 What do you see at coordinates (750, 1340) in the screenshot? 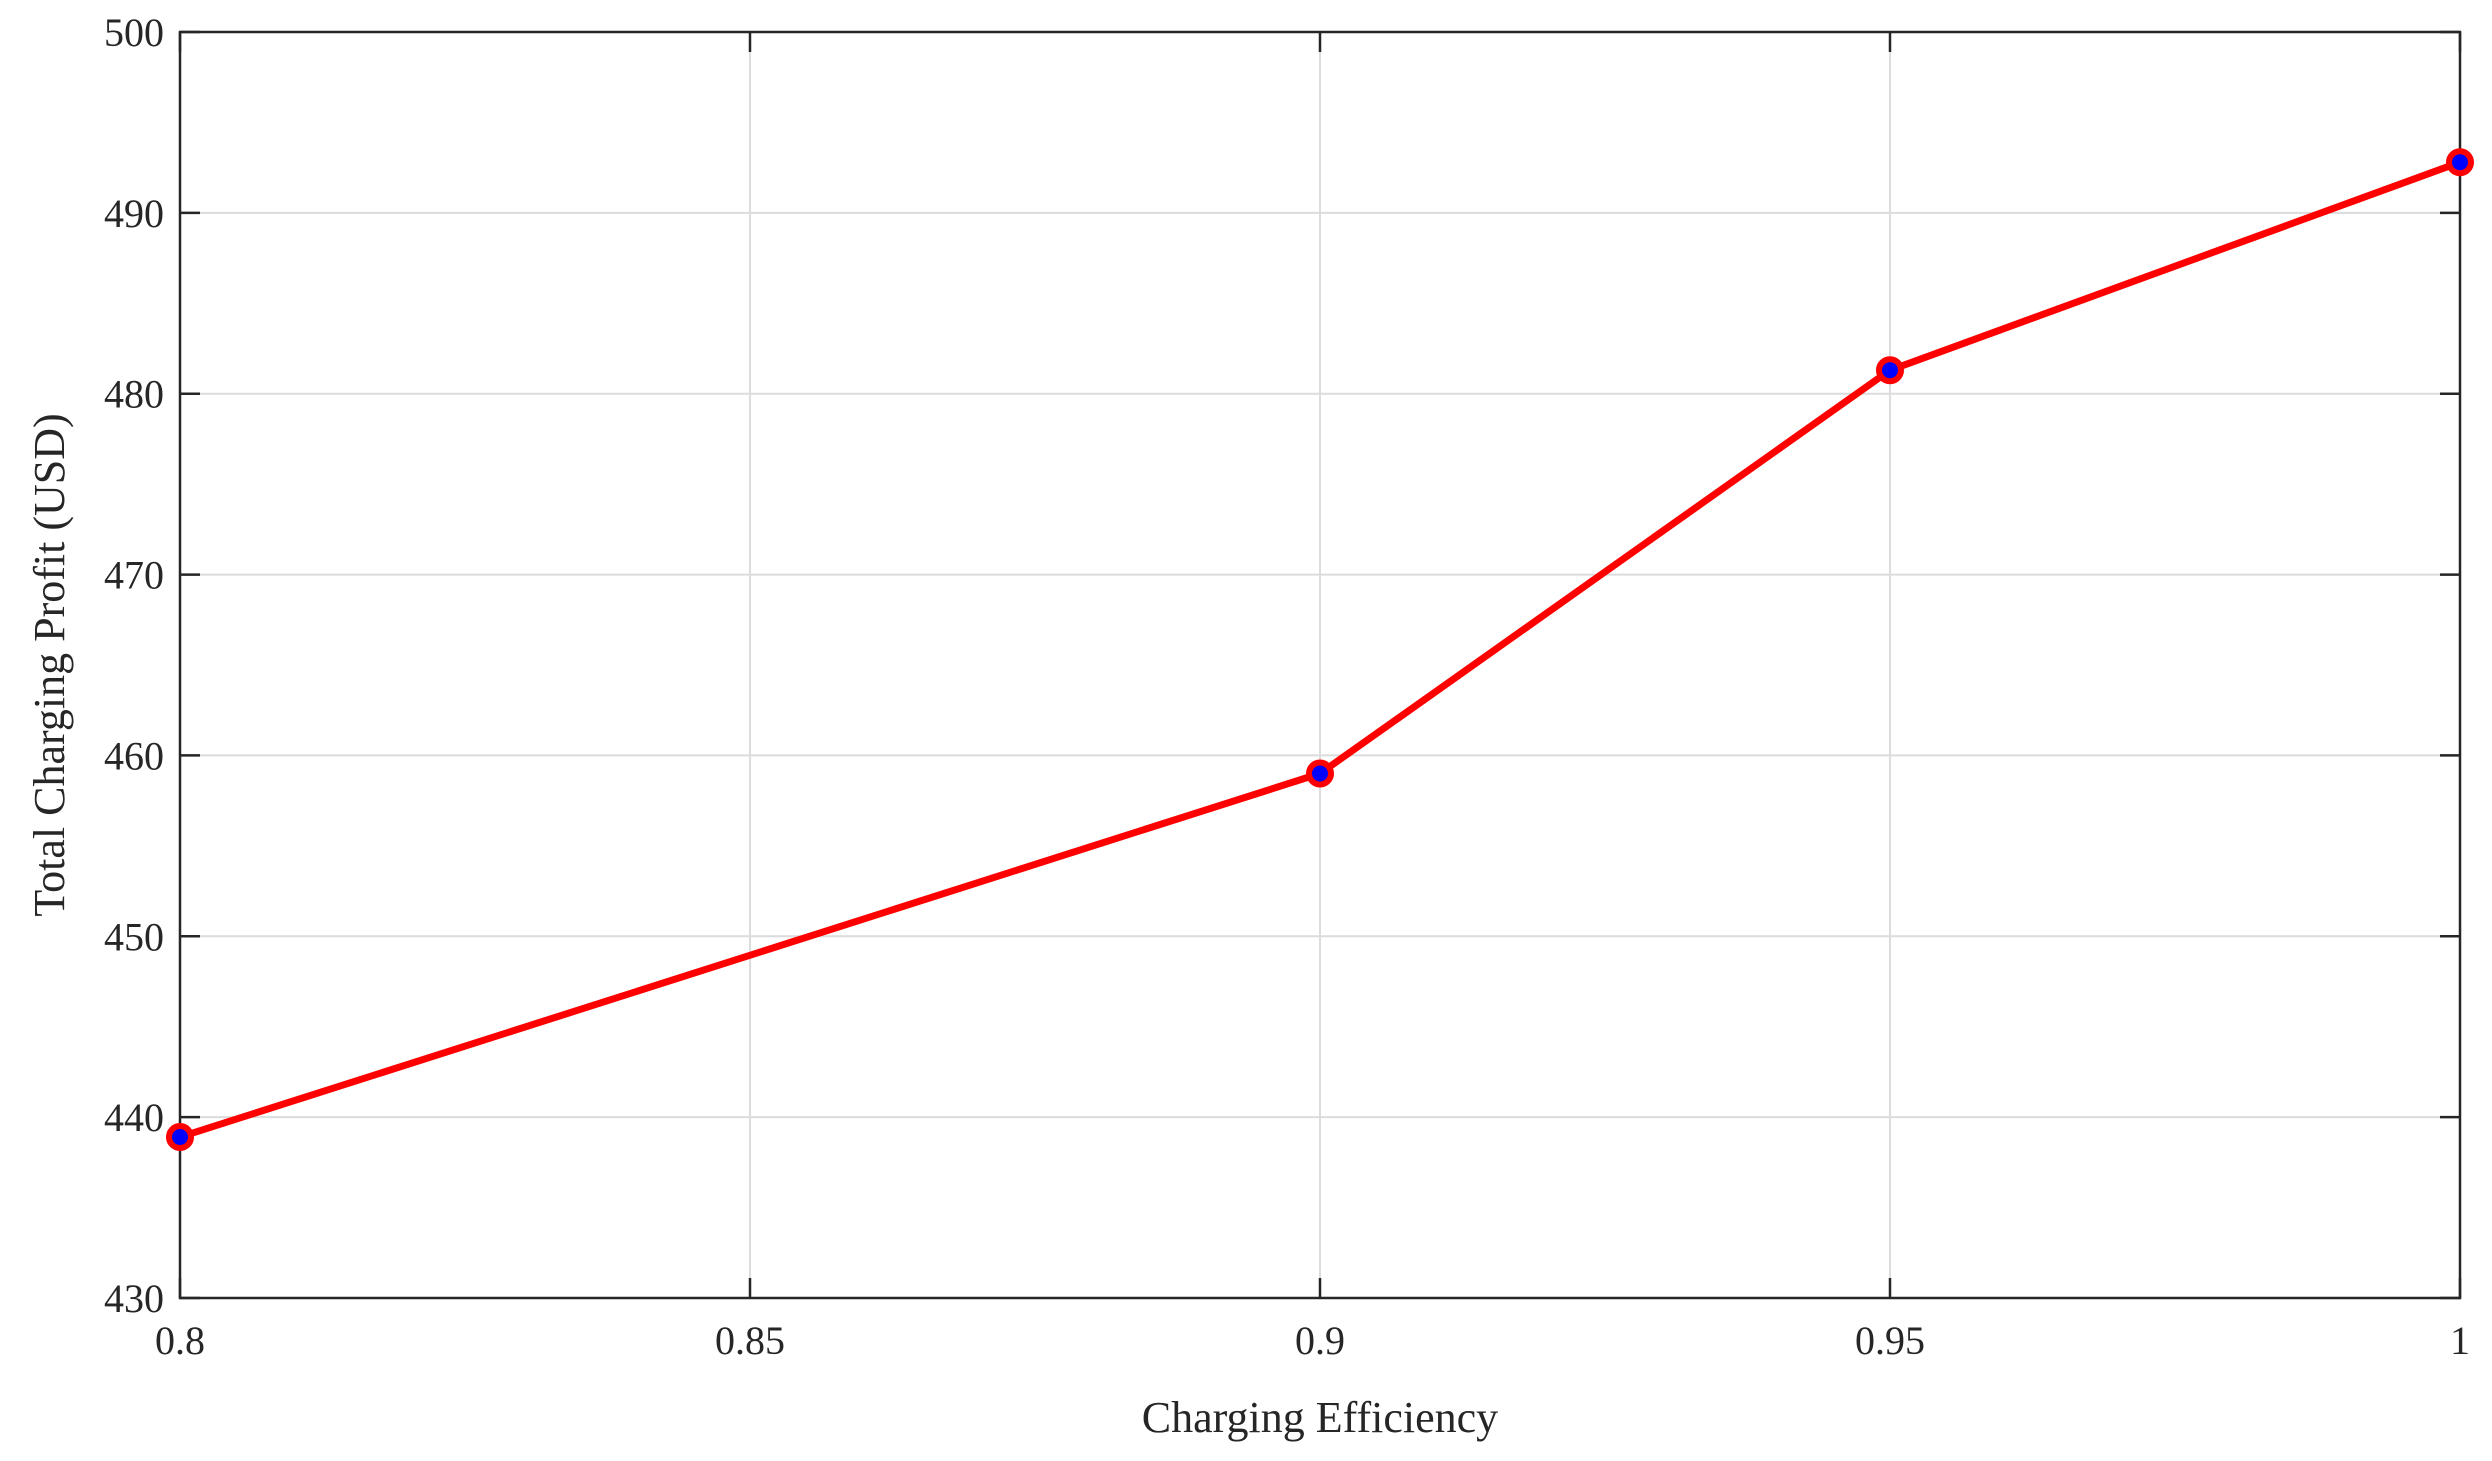
I see `x-tick-label: 0.85` at bounding box center [750, 1340].